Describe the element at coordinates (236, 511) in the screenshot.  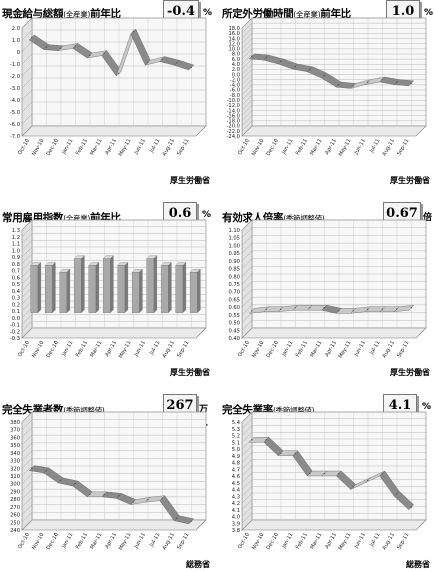
I see `y-tick-label: 4.1` at that location.